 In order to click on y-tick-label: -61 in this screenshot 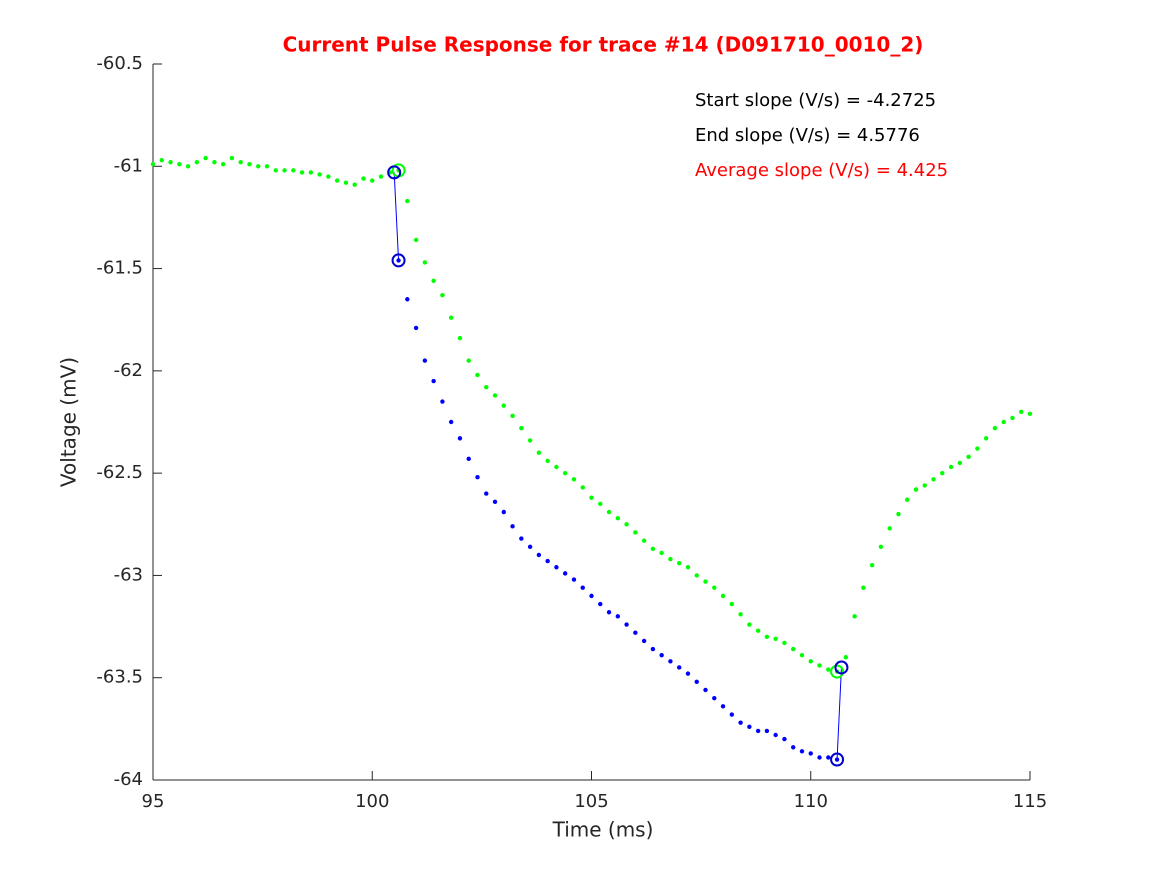, I will do `click(128, 165)`.